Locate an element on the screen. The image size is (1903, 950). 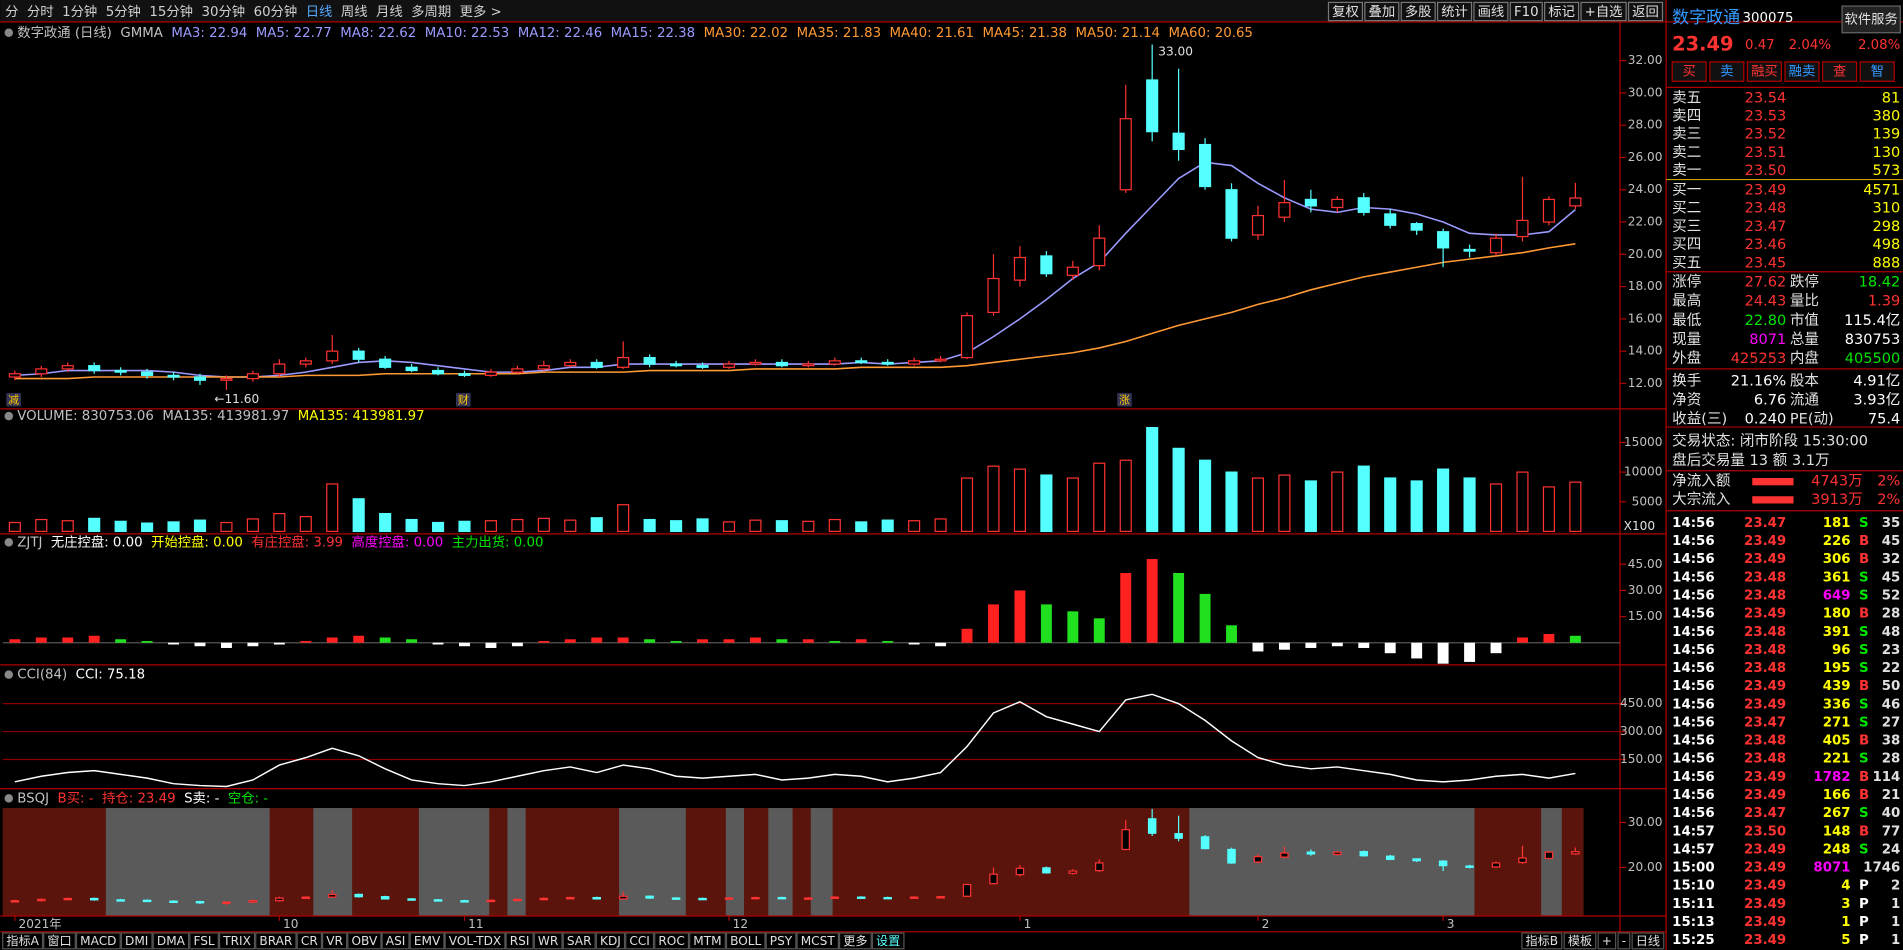
toolbar-item: 60分钟 is located at coordinates (276, 11).